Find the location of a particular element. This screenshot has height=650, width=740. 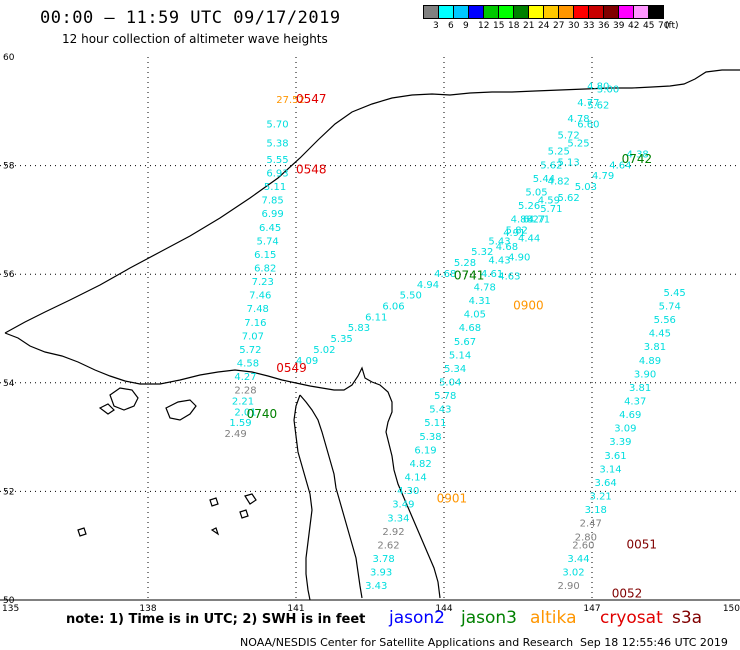

wave-height-value: 4.61 is located at coordinates (492, 274).